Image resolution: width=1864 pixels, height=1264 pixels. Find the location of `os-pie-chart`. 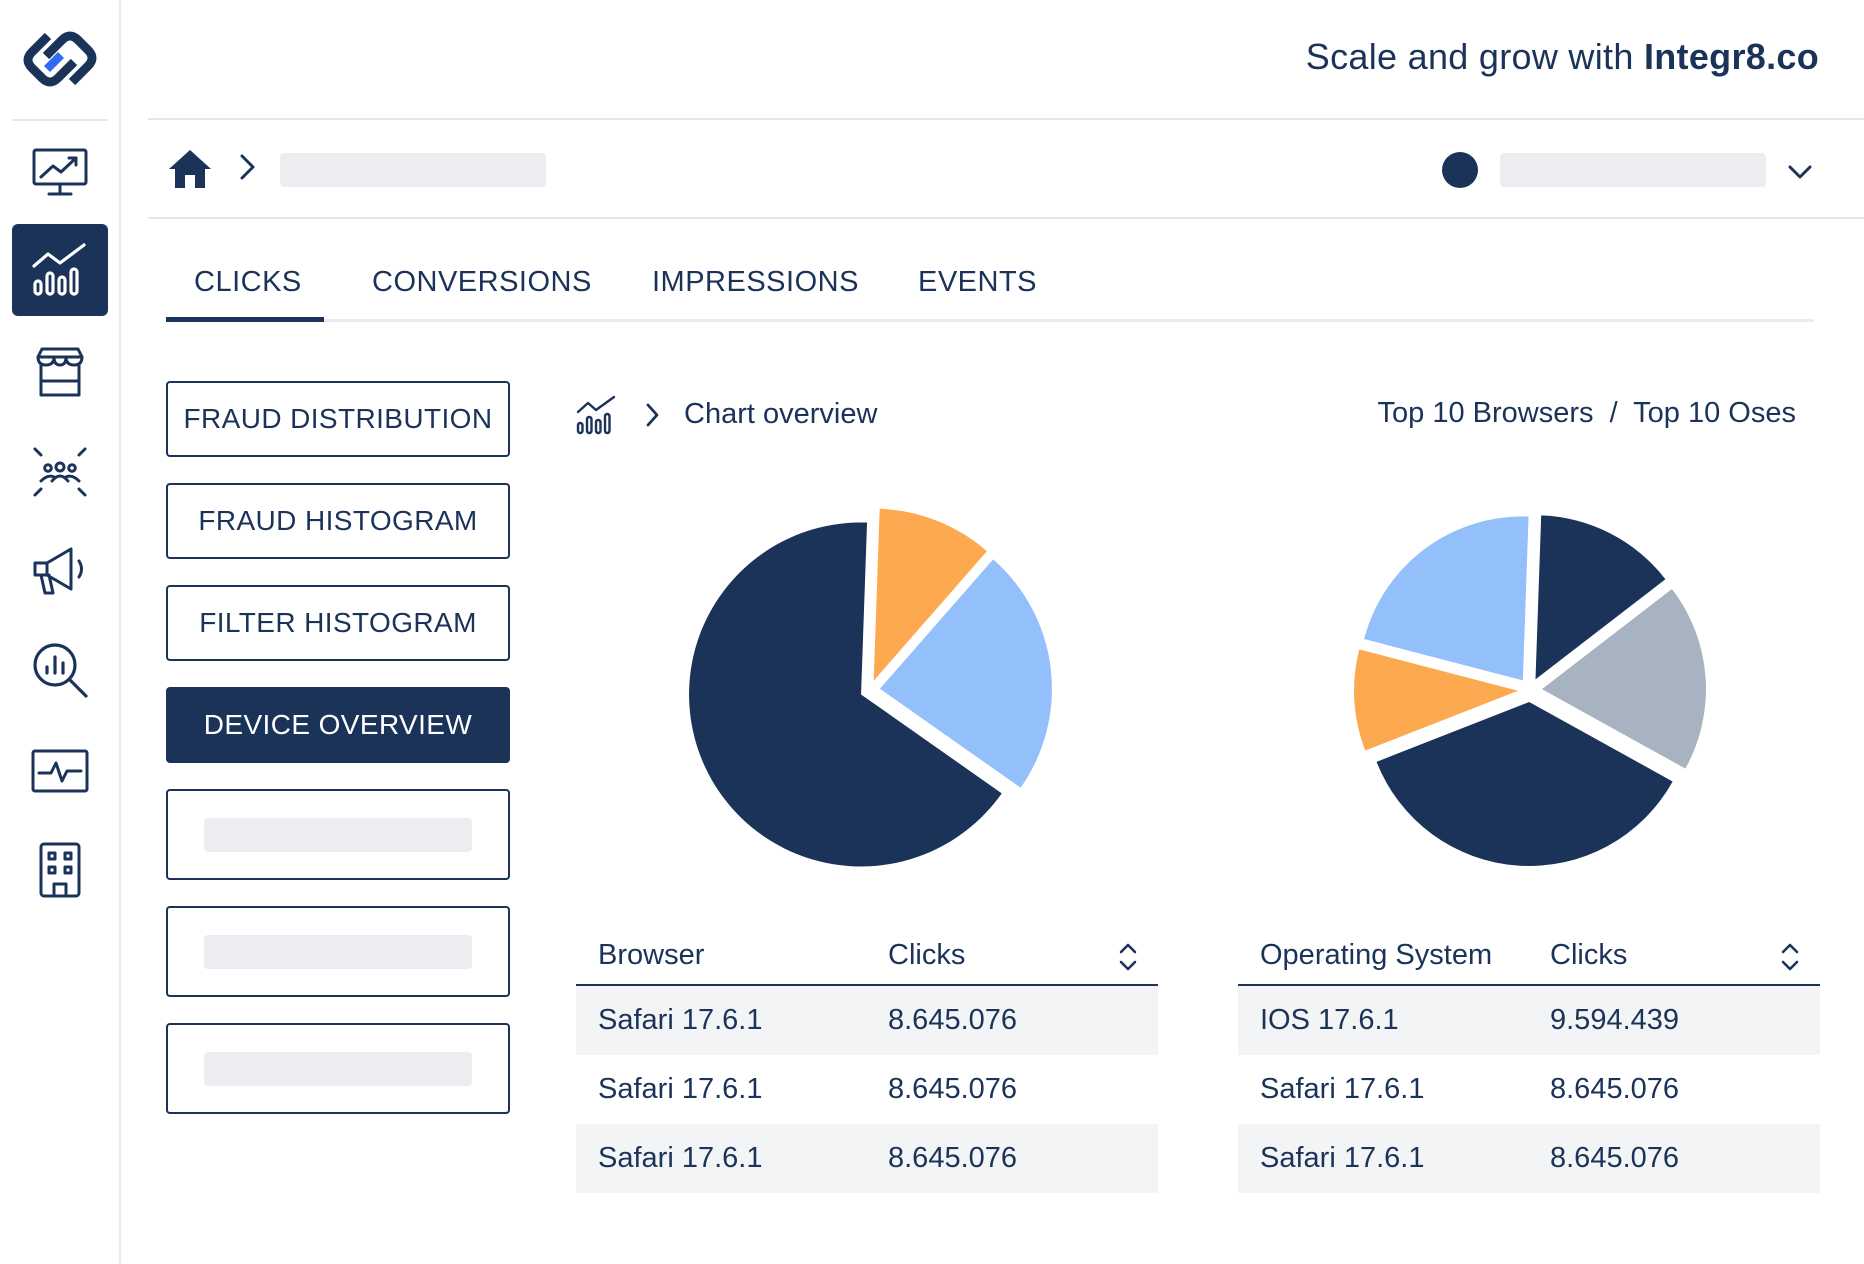

os-pie-chart is located at coordinates (1530, 690).